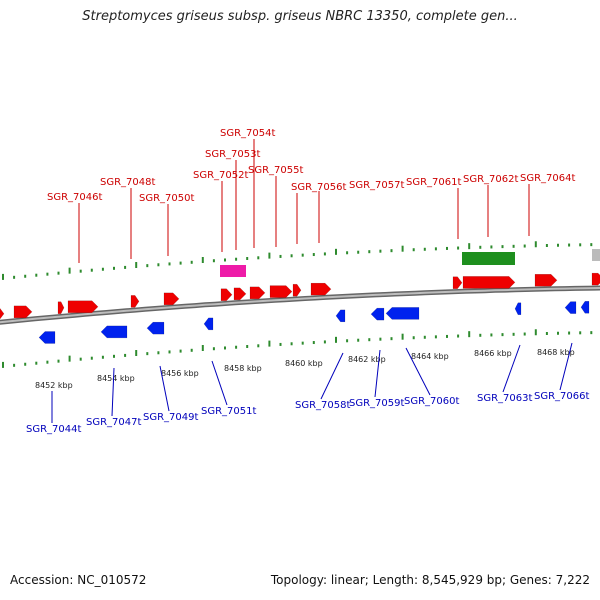  What do you see at coordinates (596, 255) in the screenshot?
I see `gray-feature` at bounding box center [596, 255].